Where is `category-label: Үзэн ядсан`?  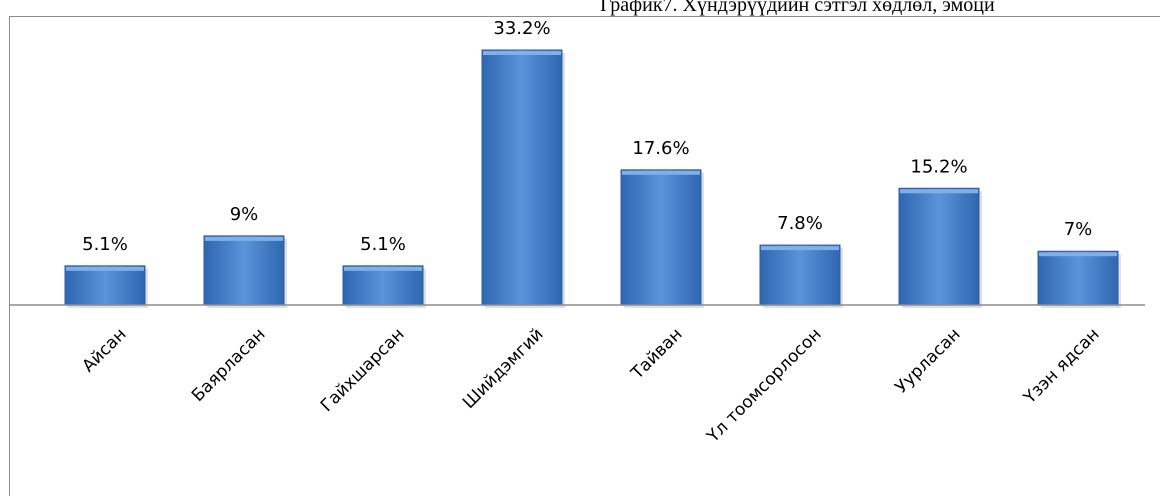 category-label: Үзэн ядсан is located at coordinates (1061, 366).